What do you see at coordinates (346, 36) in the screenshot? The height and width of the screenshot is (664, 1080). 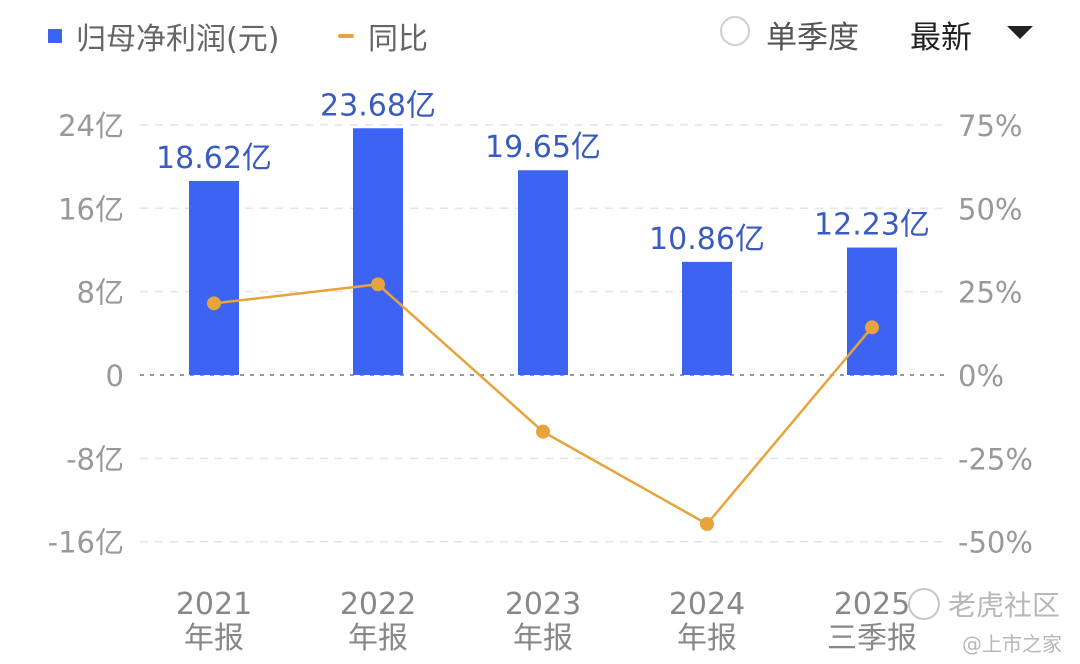 I see `line-series-swatch` at bounding box center [346, 36].